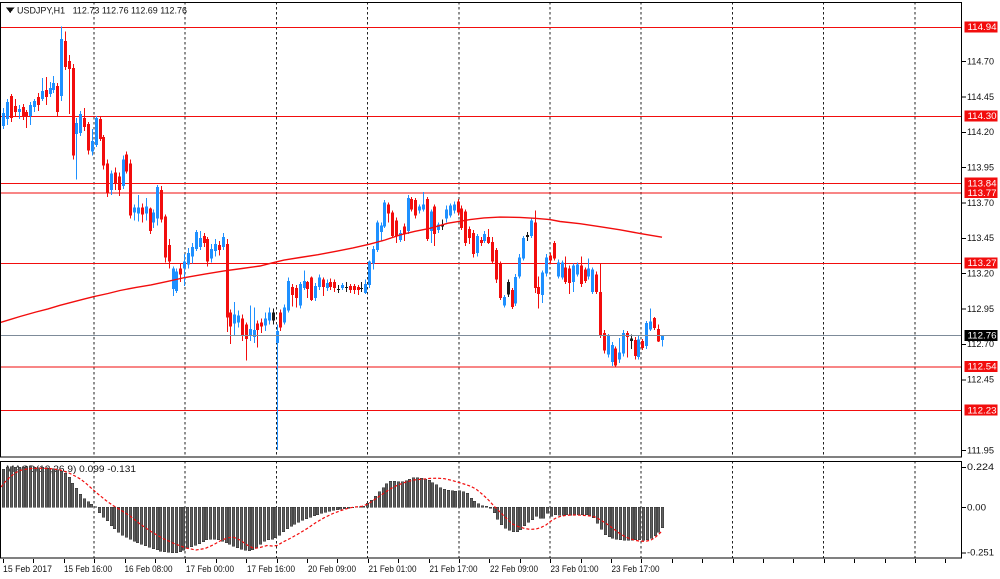 Image resolution: width=1000 pixels, height=579 pixels. I want to click on svg-text: 112.76, so click(982, 336).